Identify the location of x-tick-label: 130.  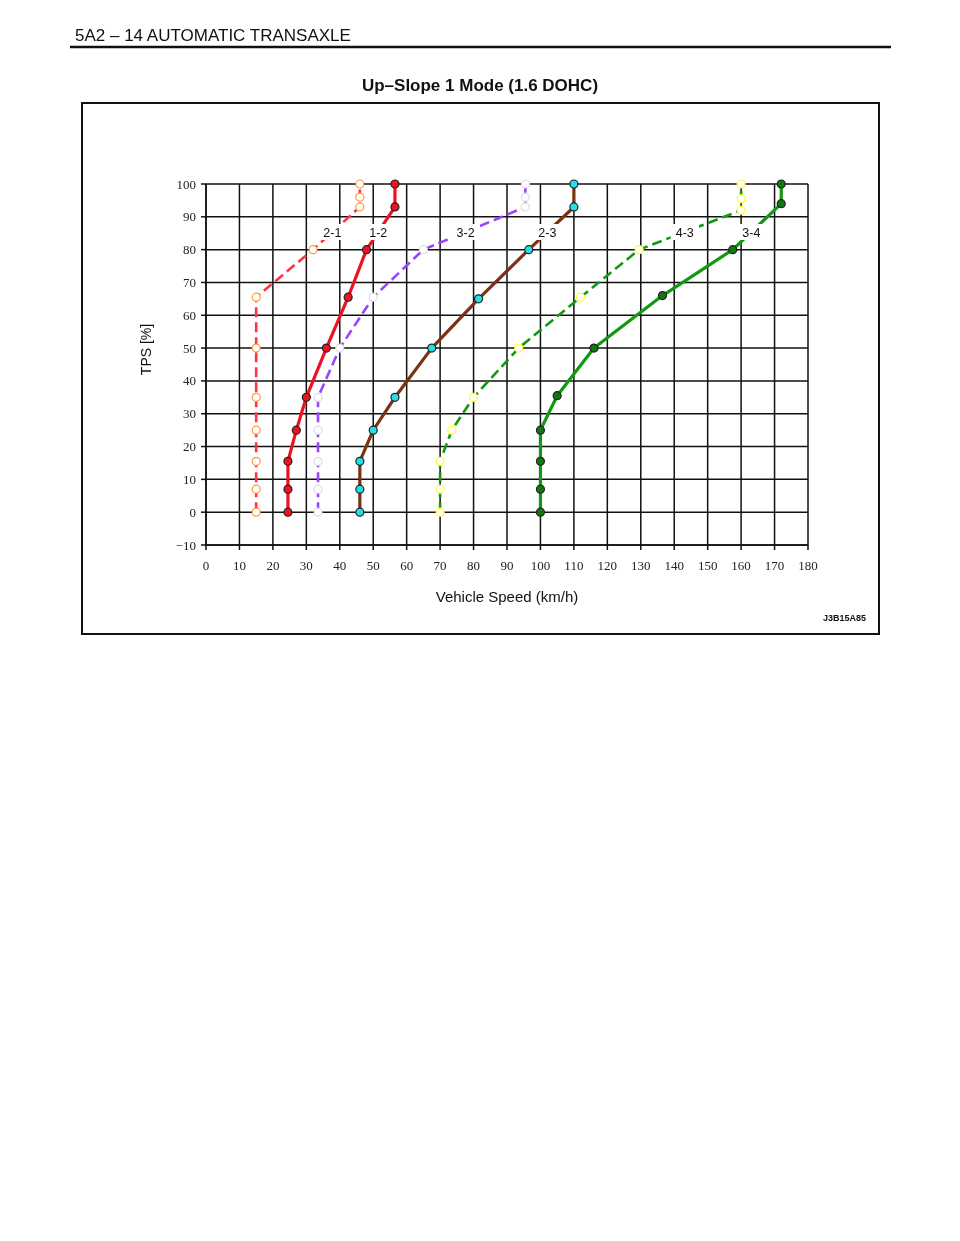
(641, 565).